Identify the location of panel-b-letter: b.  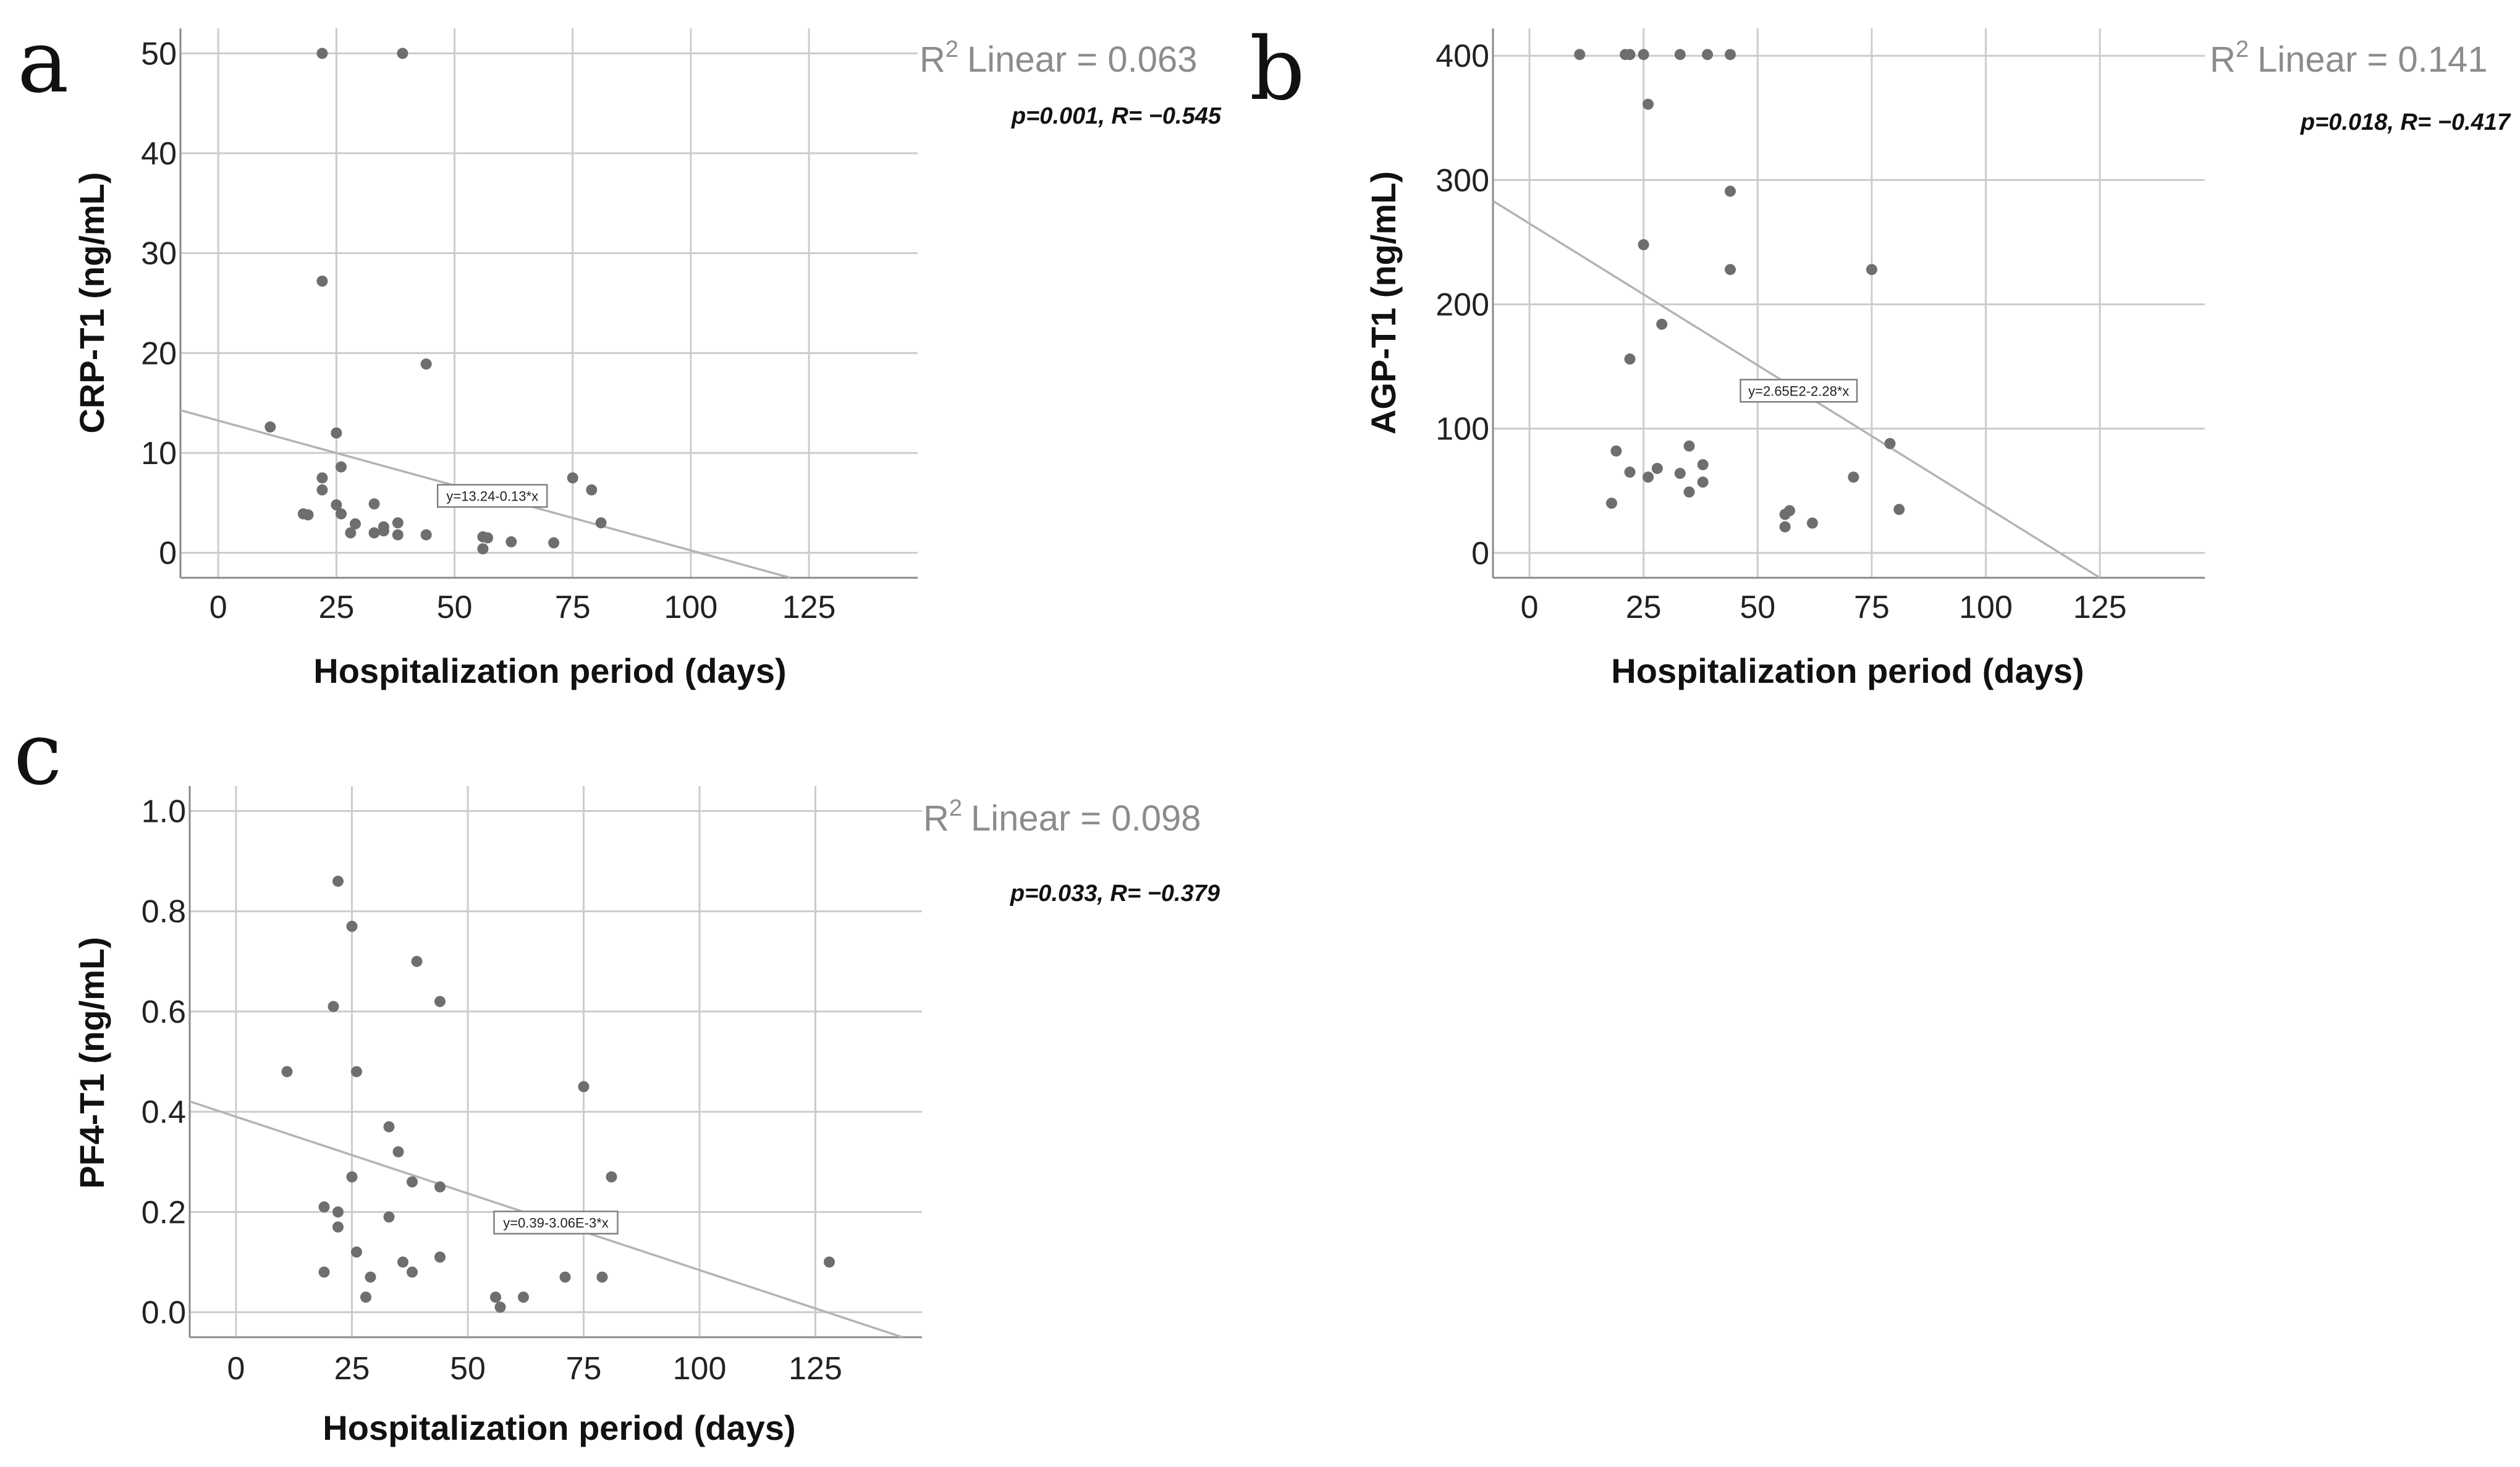
(1277, 69).